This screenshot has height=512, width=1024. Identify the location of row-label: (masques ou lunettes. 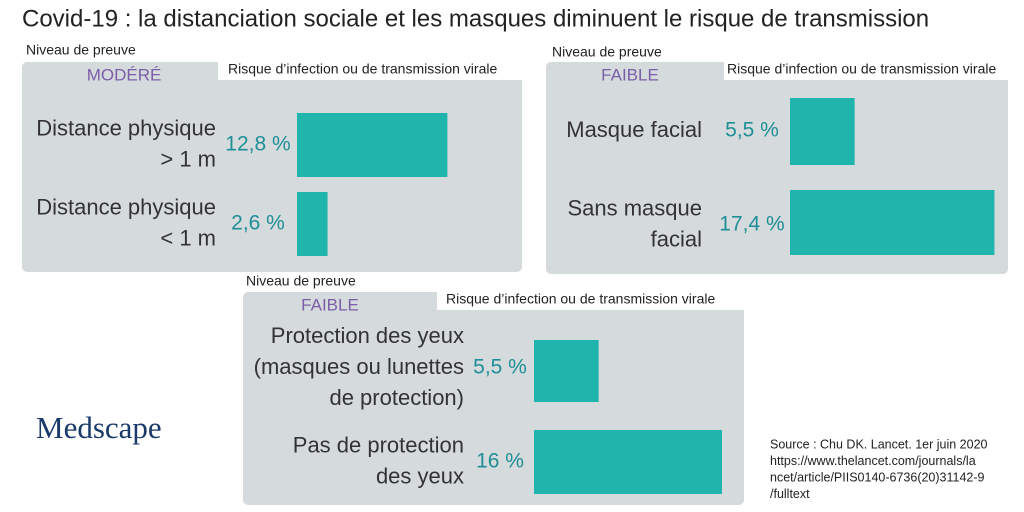
(359, 366).